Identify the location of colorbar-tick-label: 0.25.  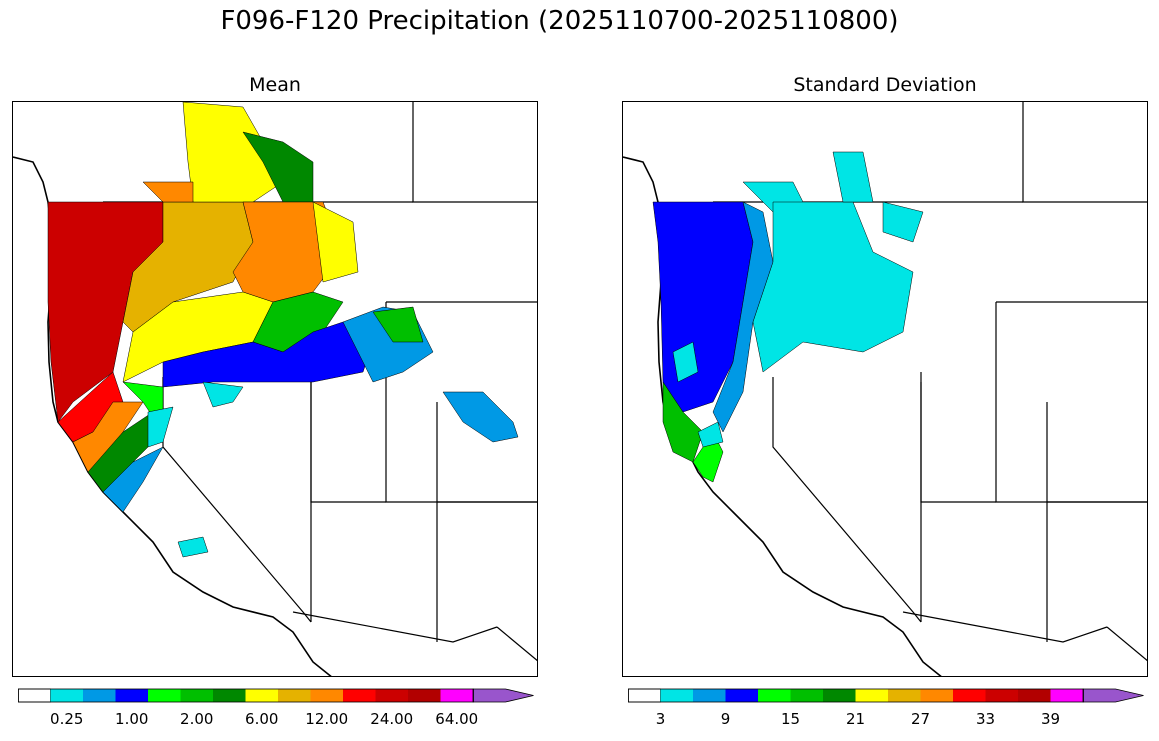
(67, 719).